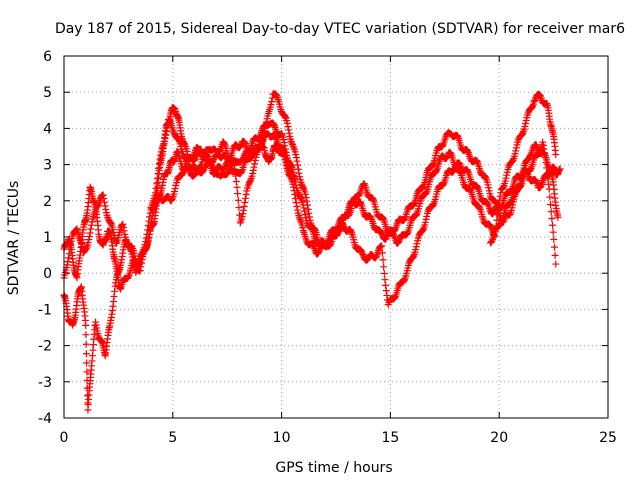 The image size is (640, 480). Describe the element at coordinates (45, 347) in the screenshot. I see `y-tick-label: -2` at that location.